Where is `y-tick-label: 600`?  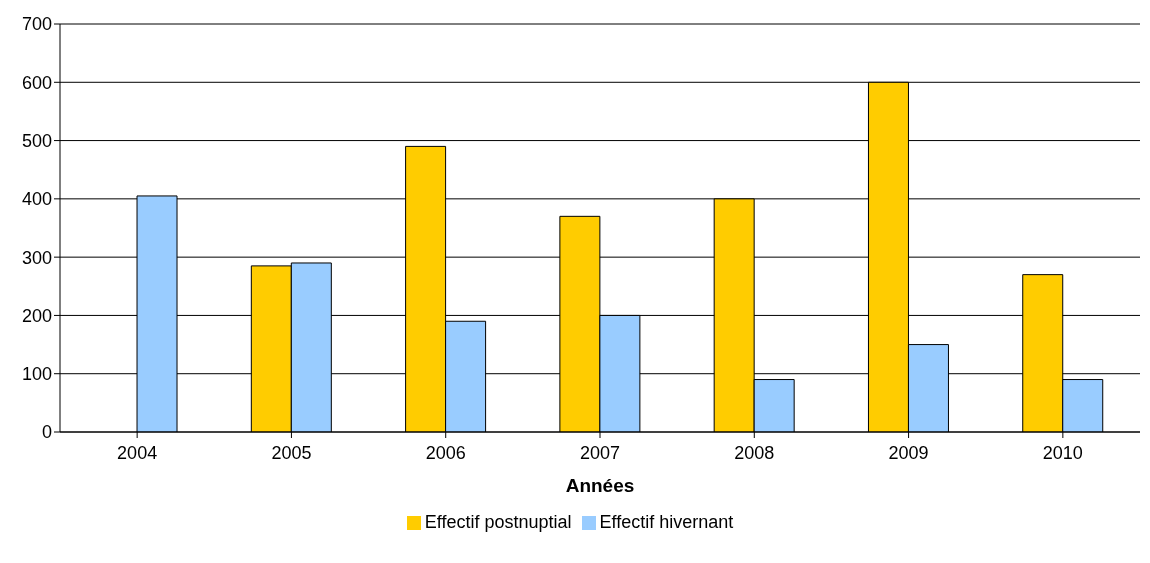 y-tick-label: 600 is located at coordinates (36, 82).